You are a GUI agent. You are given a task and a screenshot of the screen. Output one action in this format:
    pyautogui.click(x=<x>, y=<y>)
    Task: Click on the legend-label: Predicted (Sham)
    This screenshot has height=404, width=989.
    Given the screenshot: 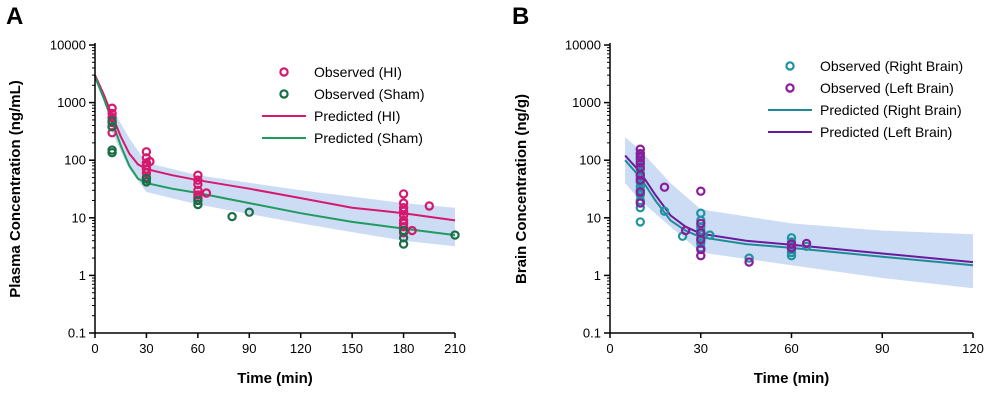 What is the action you would take?
    pyautogui.click(x=368, y=138)
    